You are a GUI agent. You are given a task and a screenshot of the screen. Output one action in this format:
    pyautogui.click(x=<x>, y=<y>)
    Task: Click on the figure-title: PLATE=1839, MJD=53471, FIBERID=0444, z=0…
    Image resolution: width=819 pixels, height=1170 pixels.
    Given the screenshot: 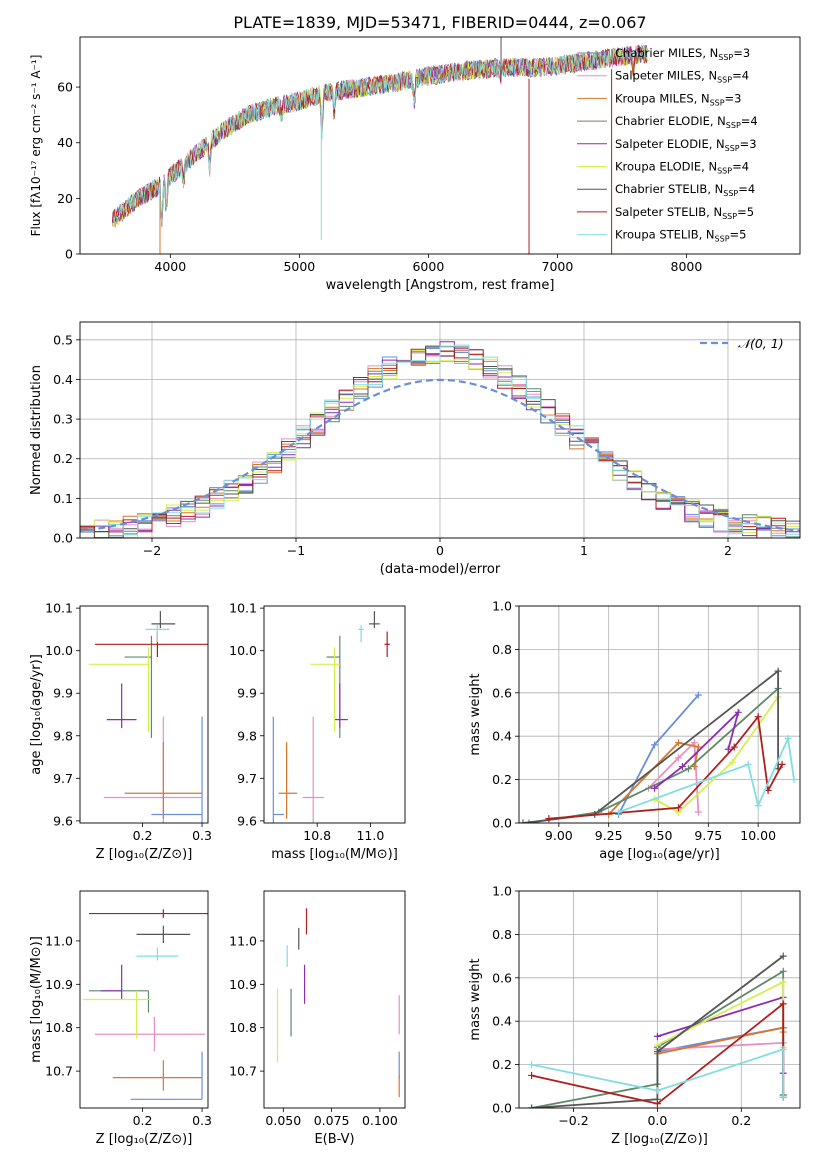 What is the action you would take?
    pyautogui.click(x=439, y=22)
    